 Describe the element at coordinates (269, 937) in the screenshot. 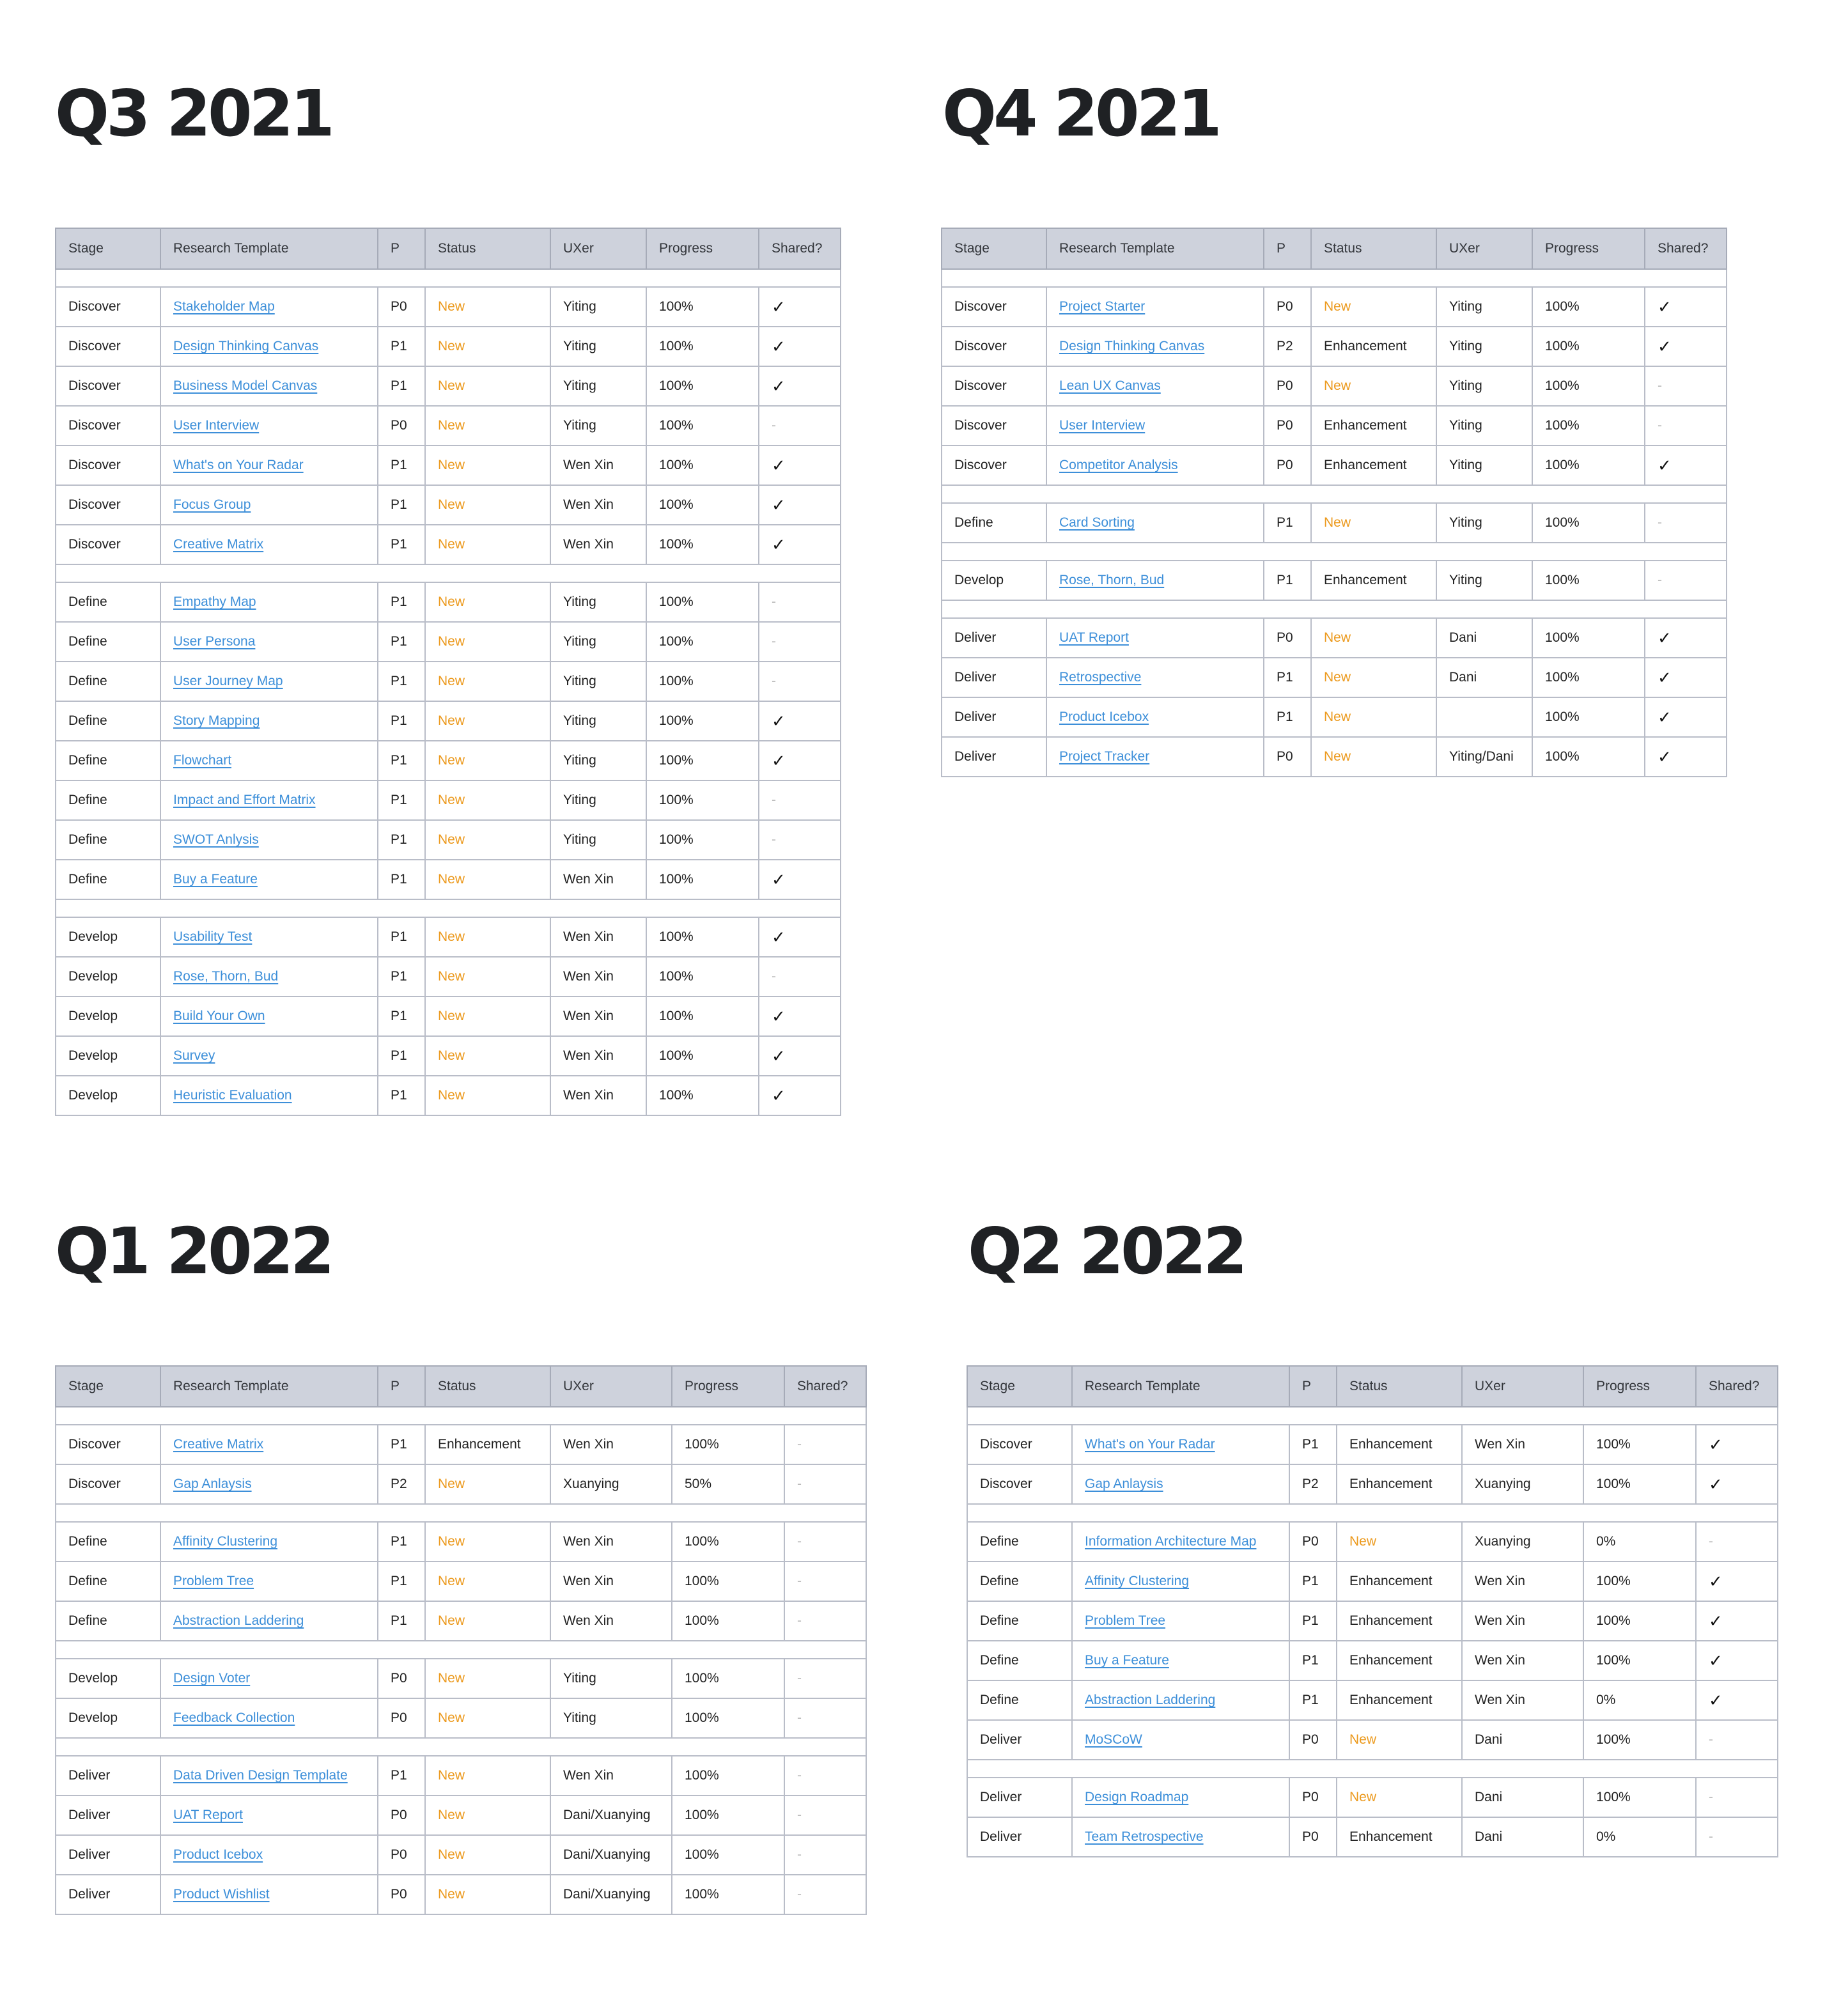

I see `template-link-cell: Usability Test` at that location.